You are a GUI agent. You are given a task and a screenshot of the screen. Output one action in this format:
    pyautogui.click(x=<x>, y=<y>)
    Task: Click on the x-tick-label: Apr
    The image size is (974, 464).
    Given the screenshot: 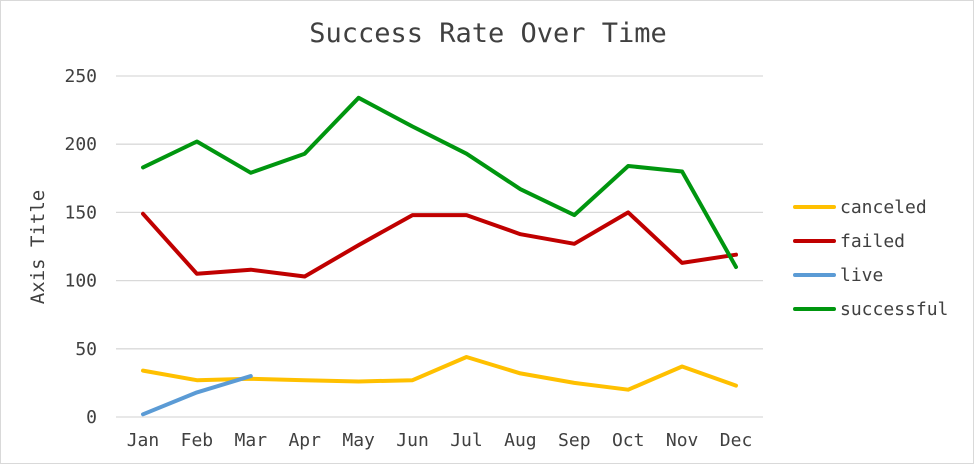 What is the action you would take?
    pyautogui.click(x=304, y=440)
    